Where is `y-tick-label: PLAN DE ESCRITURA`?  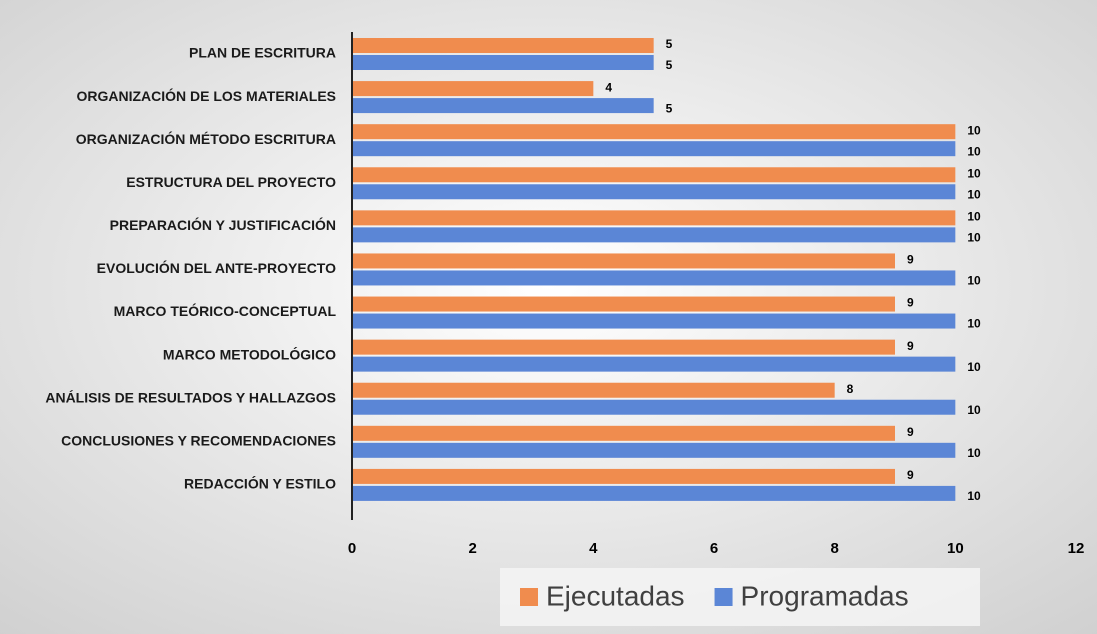
y-tick-label: PLAN DE ESCRITURA is located at coordinates (262, 53).